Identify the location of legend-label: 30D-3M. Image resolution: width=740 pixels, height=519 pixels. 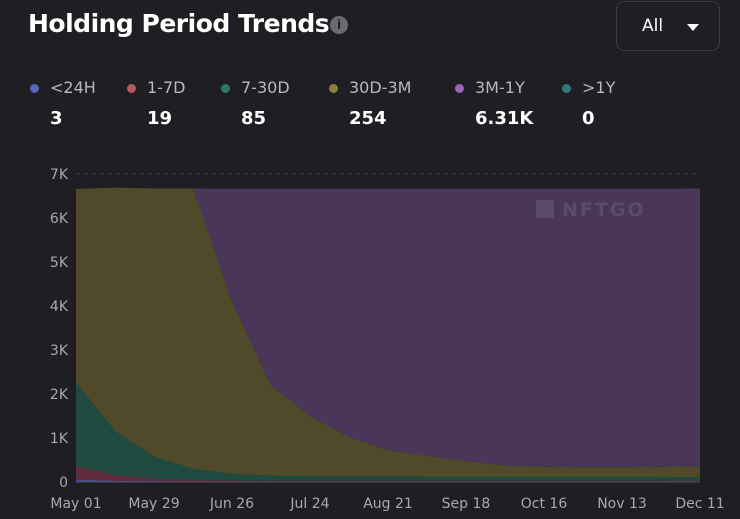
(380, 87).